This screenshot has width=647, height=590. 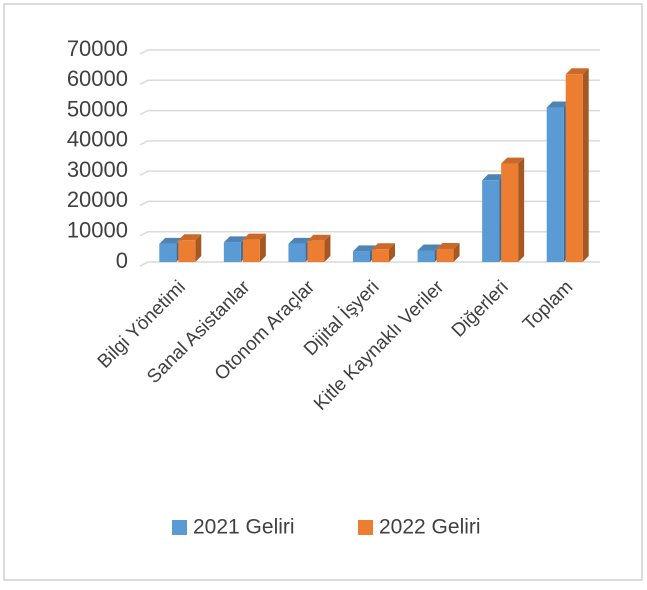 I want to click on y-tick-label: 30000, so click(x=97, y=169).